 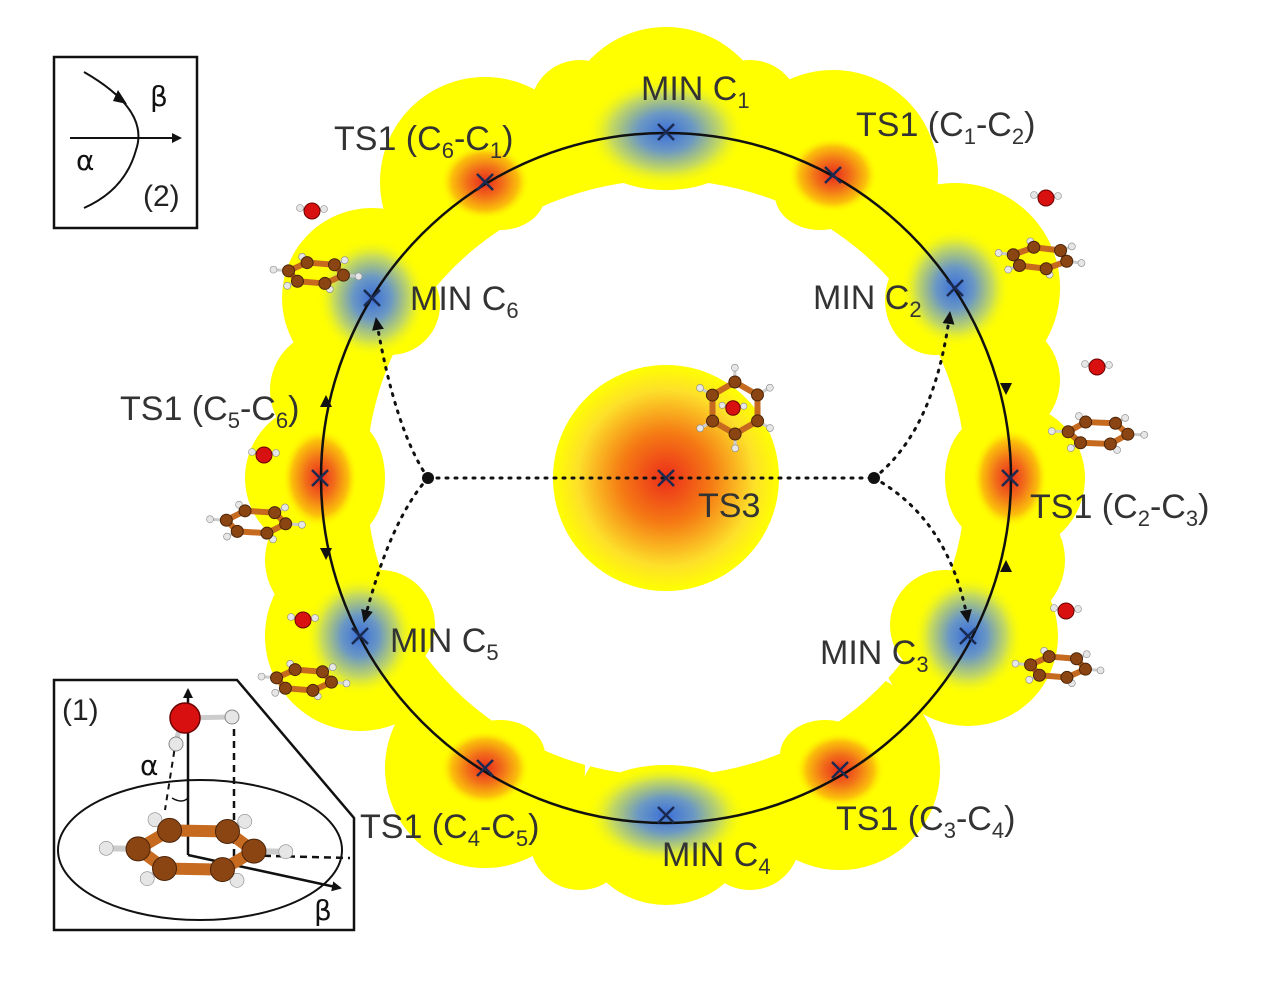 I want to click on inset2-beta: β, so click(x=159, y=96).